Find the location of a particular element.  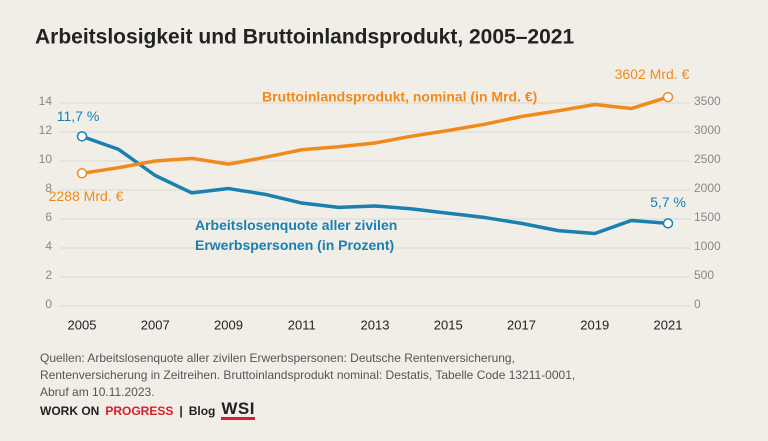

brand: PROGRESS is located at coordinates (139, 410).